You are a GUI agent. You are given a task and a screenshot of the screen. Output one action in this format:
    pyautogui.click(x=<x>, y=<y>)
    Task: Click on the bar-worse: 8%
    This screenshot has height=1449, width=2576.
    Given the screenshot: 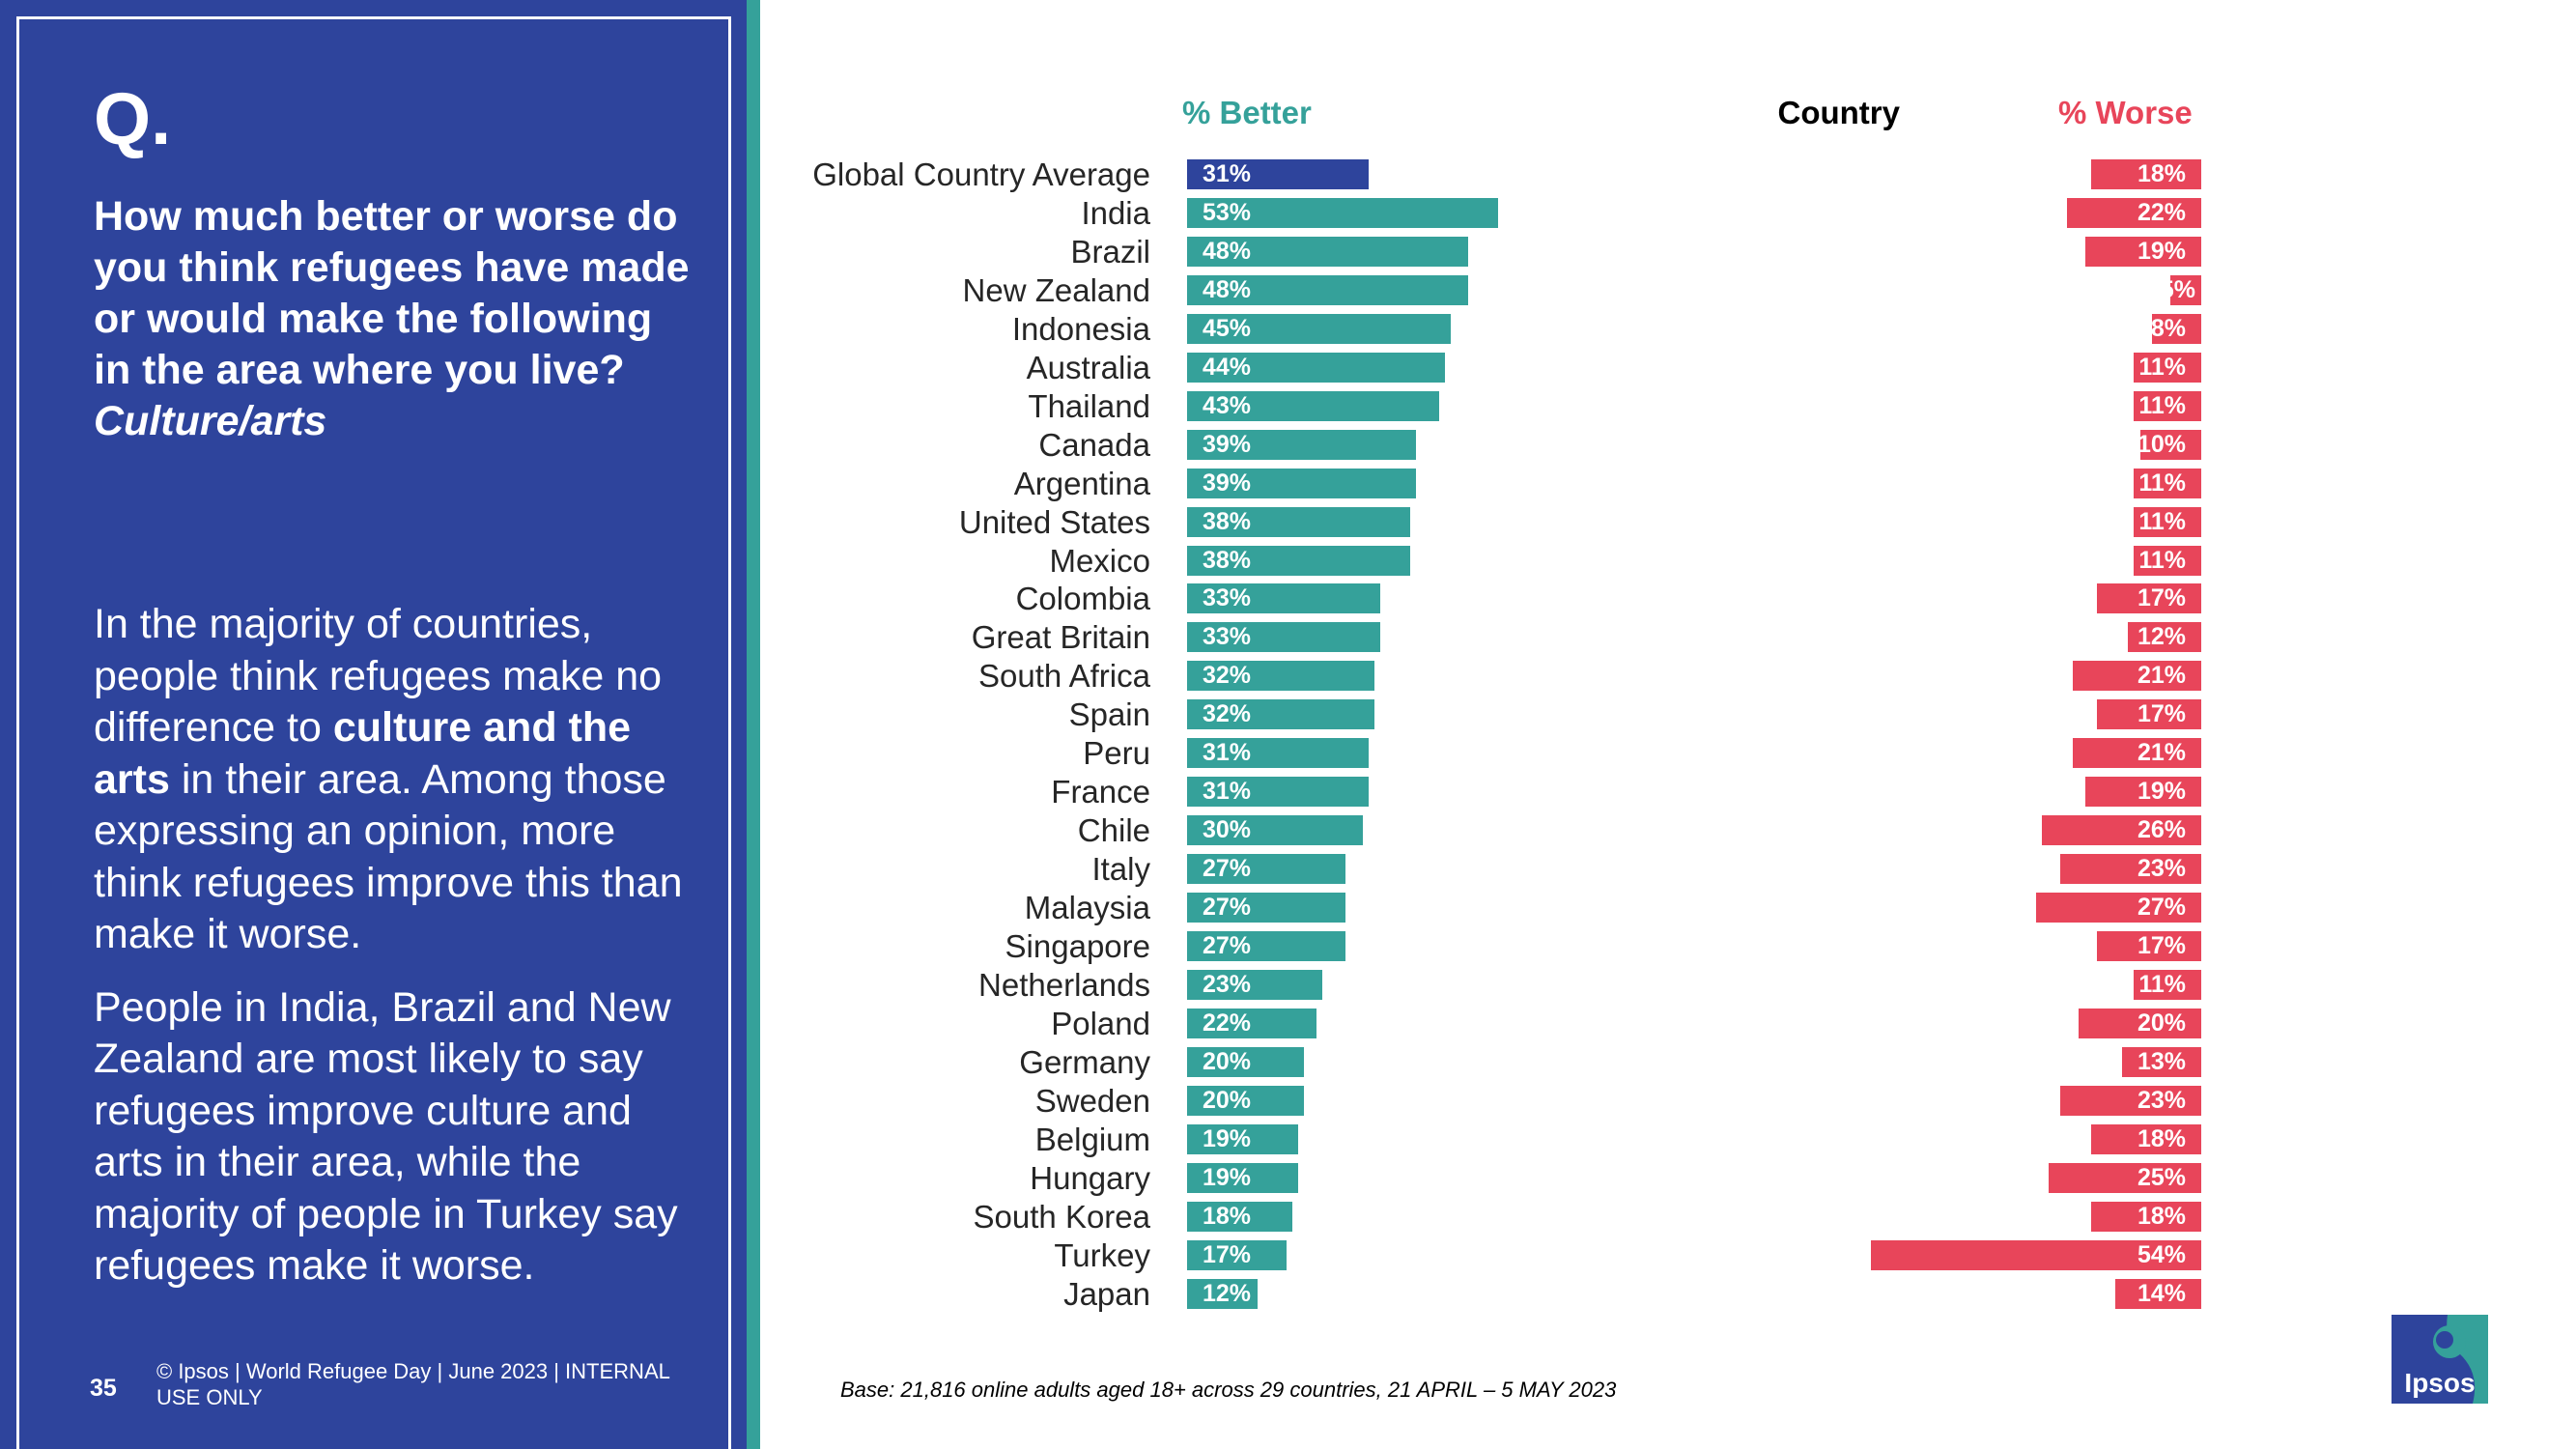 What is the action you would take?
    pyautogui.click(x=2175, y=328)
    